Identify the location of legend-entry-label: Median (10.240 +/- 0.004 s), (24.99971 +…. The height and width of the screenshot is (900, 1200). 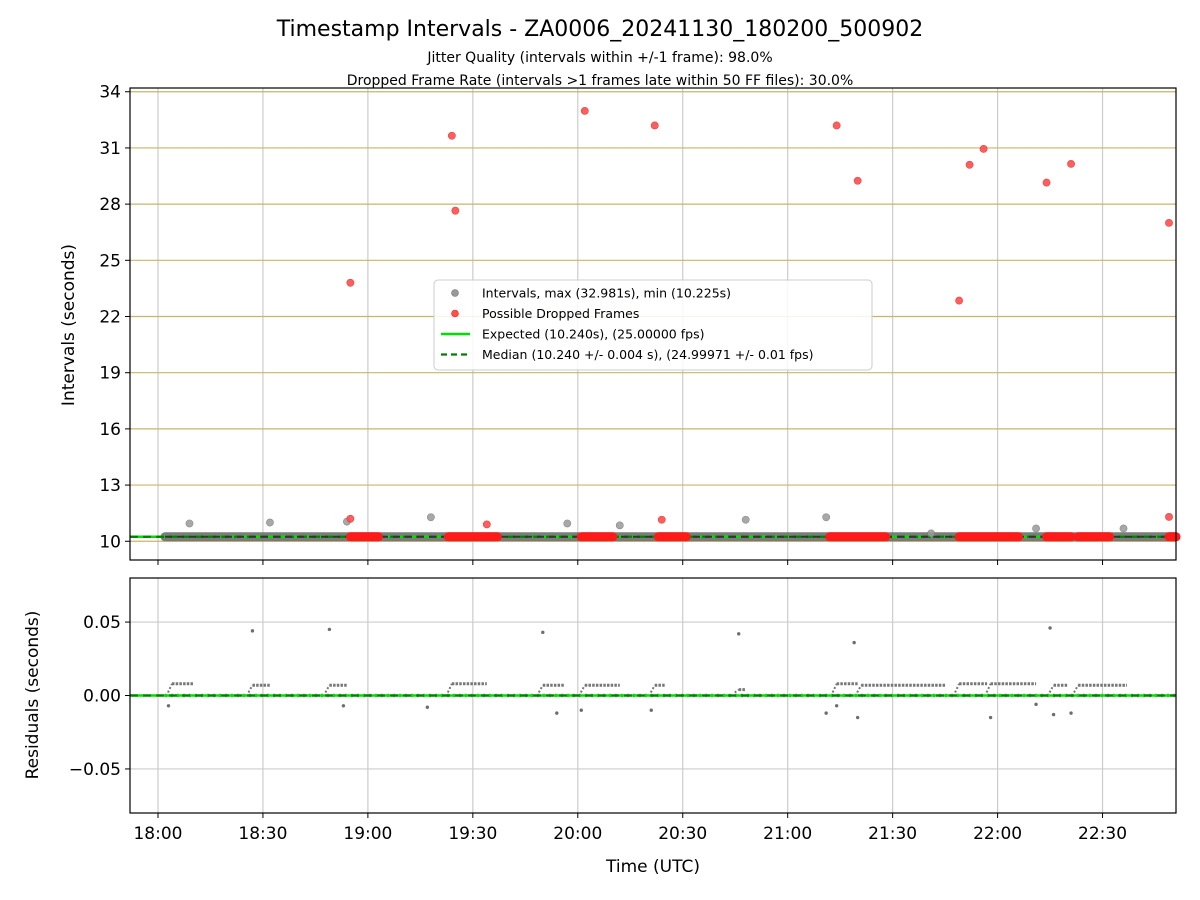
(647, 354).